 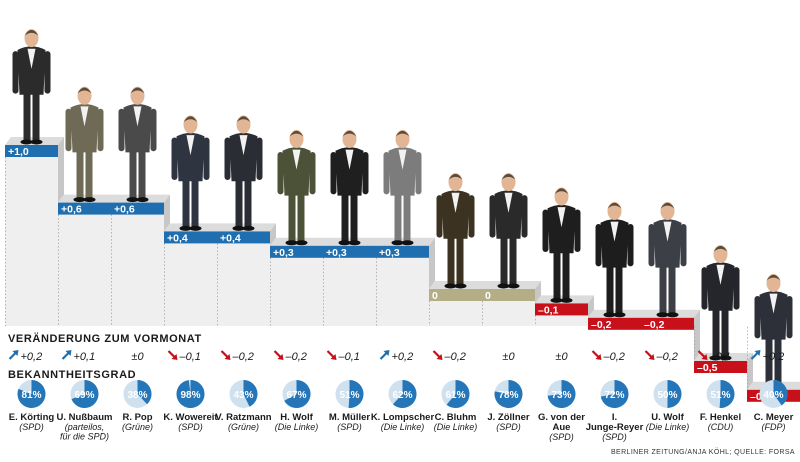 What do you see at coordinates (508, 357) in the screenshot?
I see `change-value: ±0` at bounding box center [508, 357].